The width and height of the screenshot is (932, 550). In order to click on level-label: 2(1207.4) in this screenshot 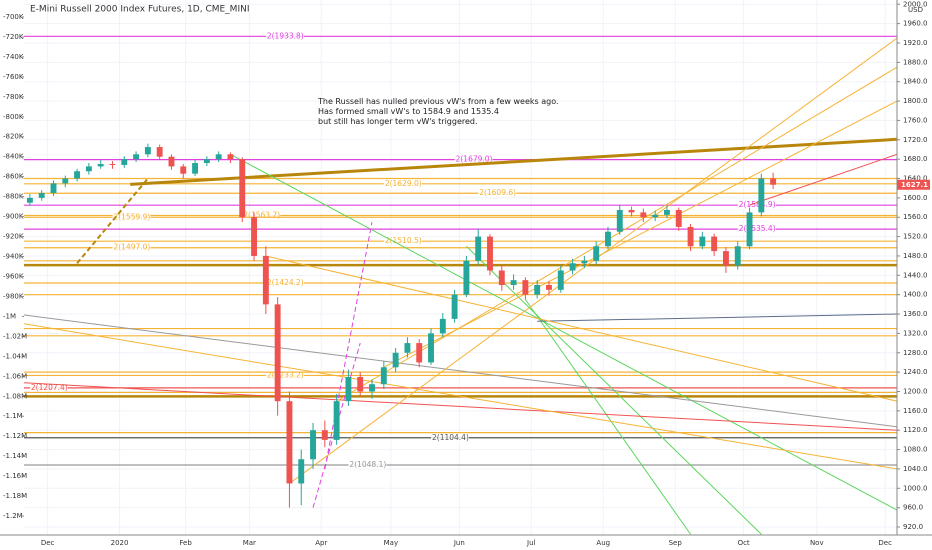, I will do `click(49, 387)`.